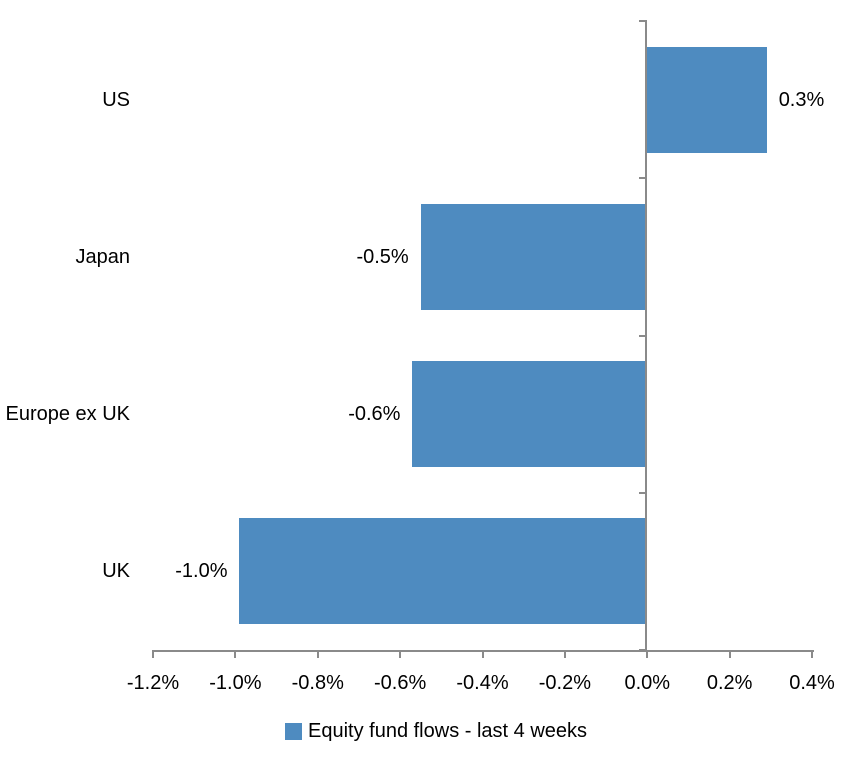 The height and width of the screenshot is (757, 852). Describe the element at coordinates (647, 683) in the screenshot. I see `x-tick-label: 0.0%` at that location.